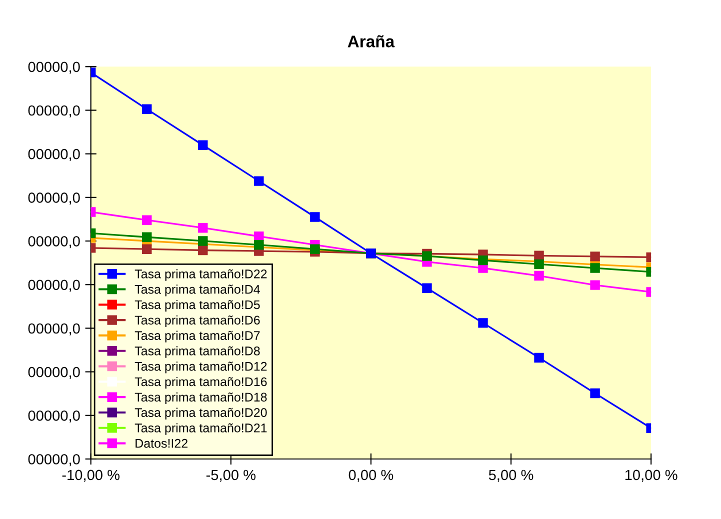  What do you see at coordinates (371, 476) in the screenshot?
I see `x-tick-label: 0,00 %` at bounding box center [371, 476].